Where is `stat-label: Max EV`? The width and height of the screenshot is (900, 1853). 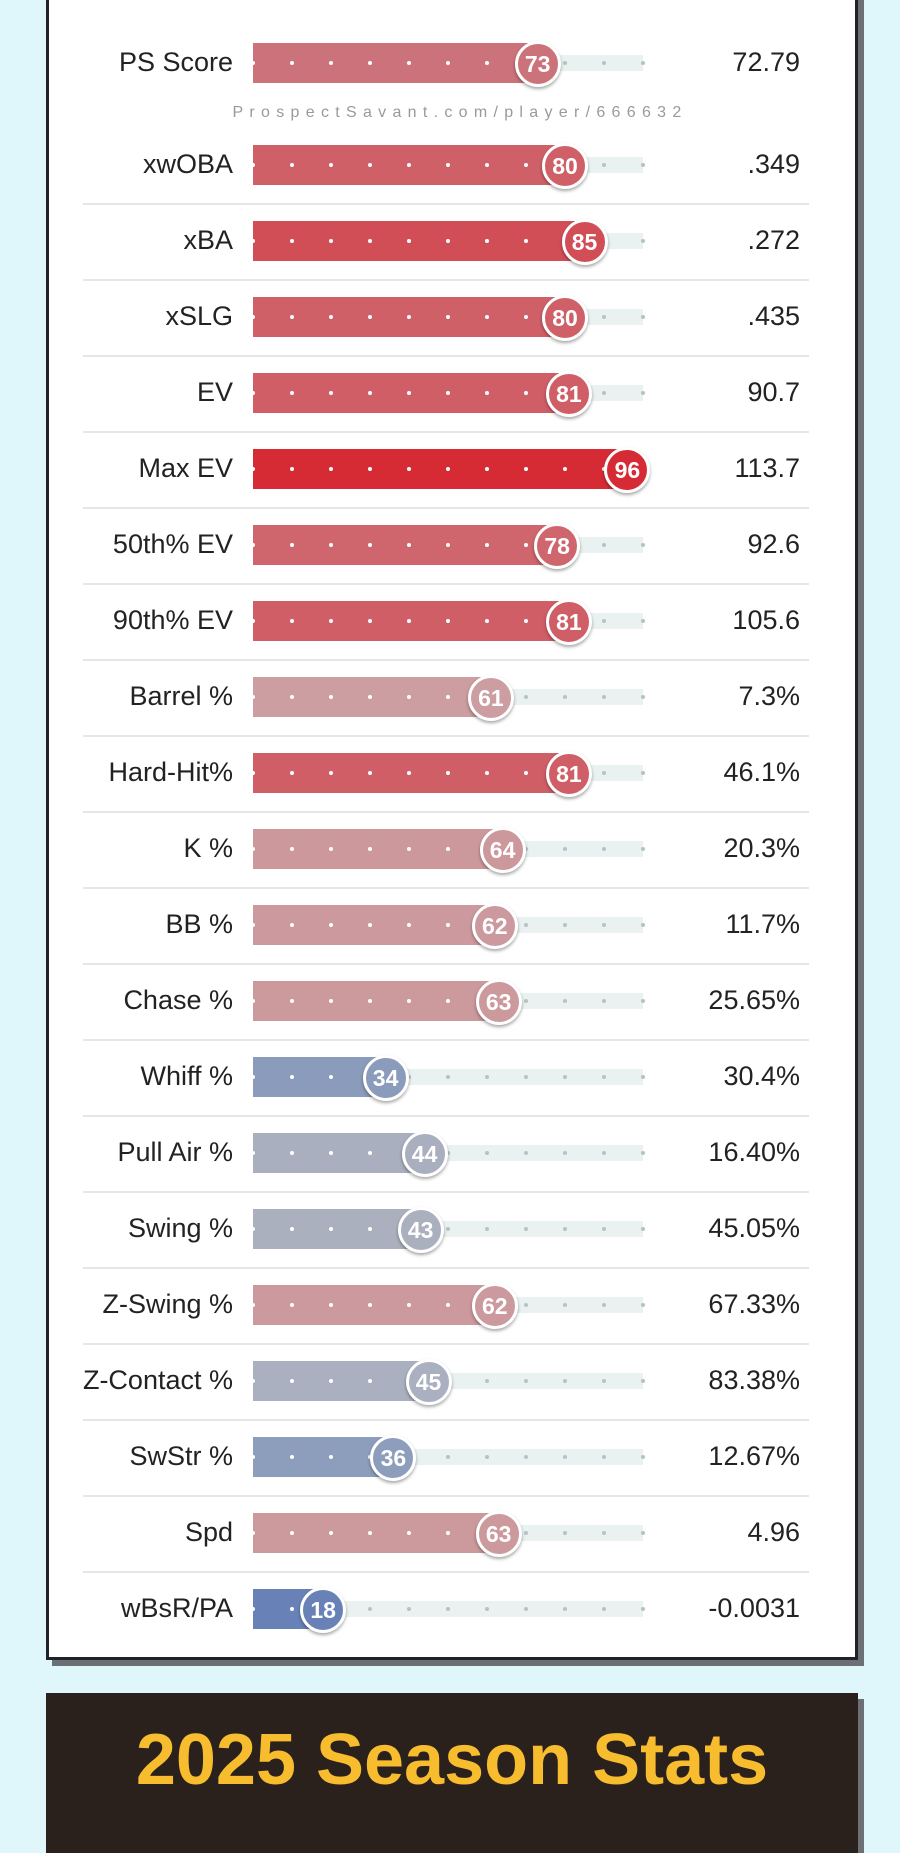 stat-label: Max EV is located at coordinates (185, 468).